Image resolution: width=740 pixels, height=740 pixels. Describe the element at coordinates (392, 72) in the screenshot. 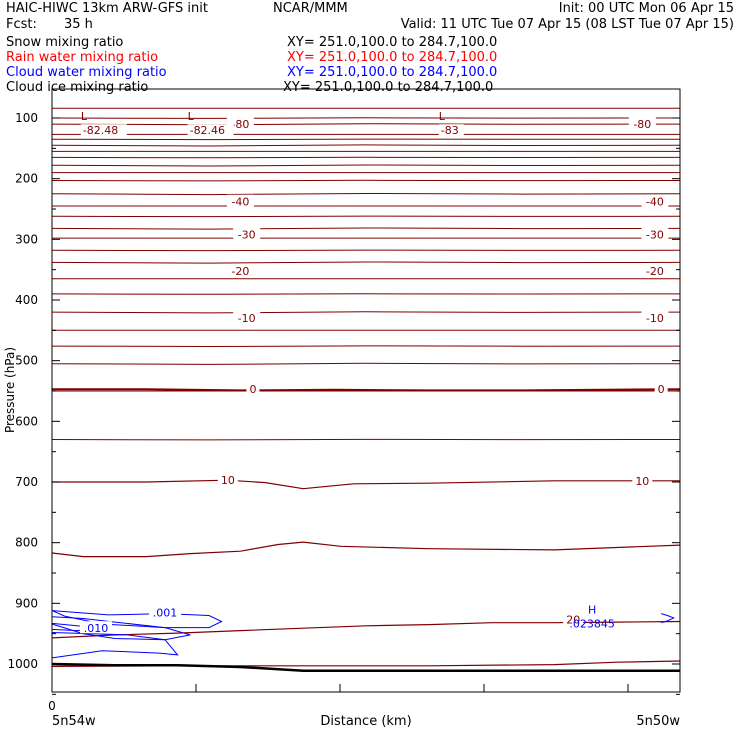

I see `field-xy-cloud-water: XY= 251.0,100.0 to 284.7,100.0` at that location.